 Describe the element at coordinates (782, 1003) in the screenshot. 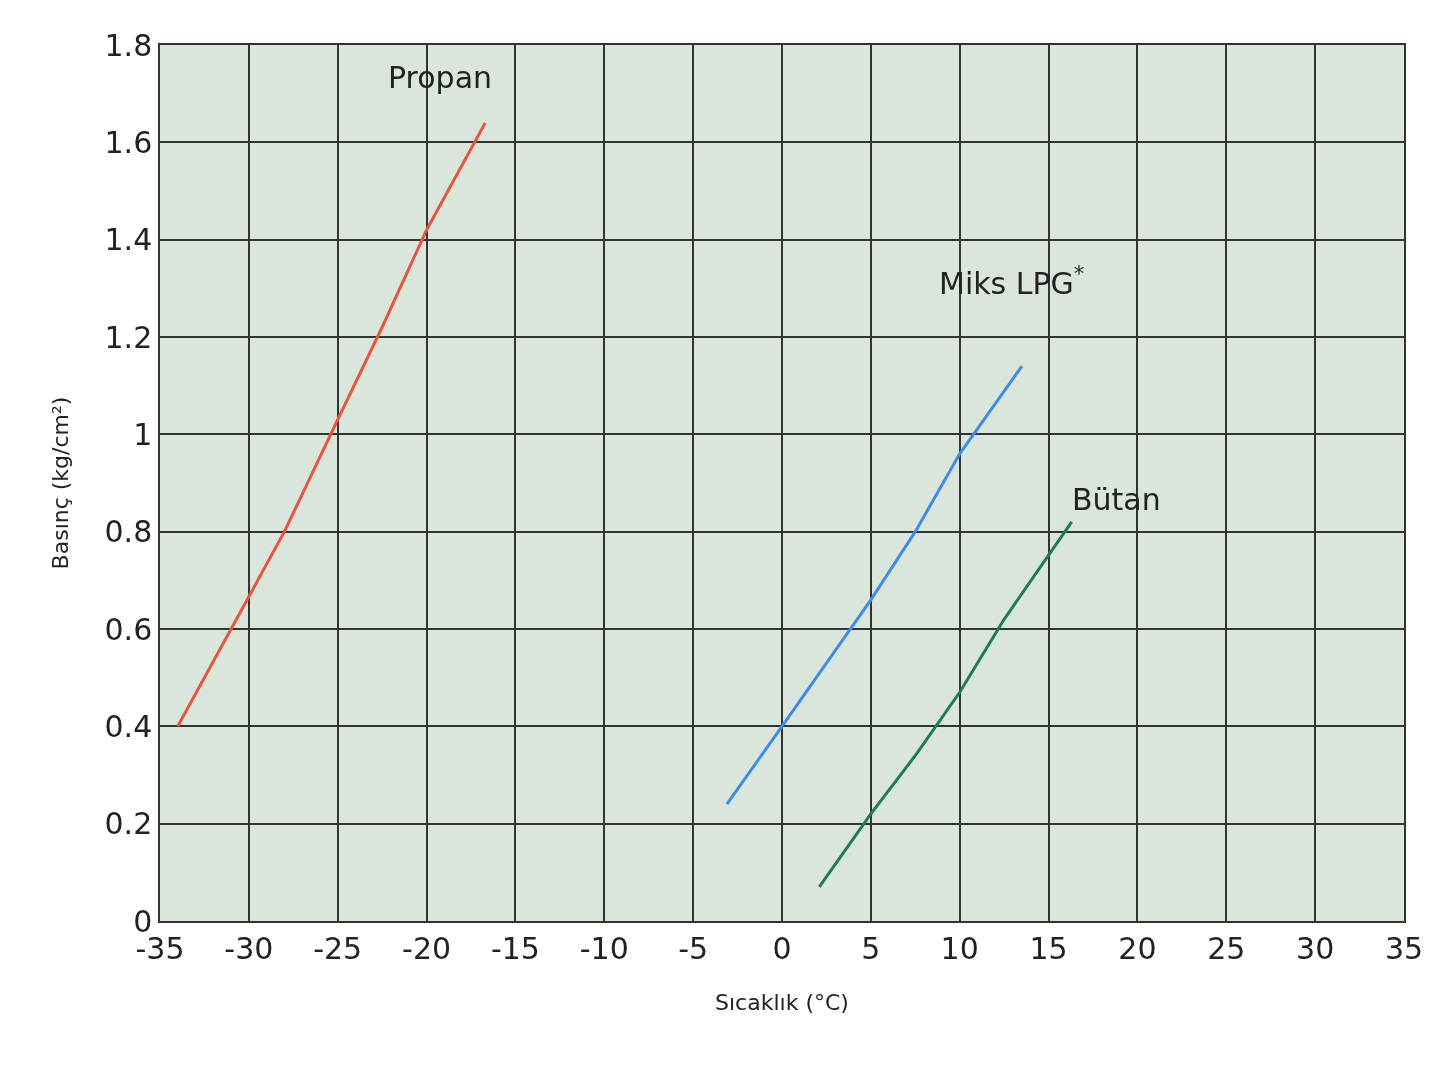

I see `x-axis-title: Sıcaklık (°C)` at that location.